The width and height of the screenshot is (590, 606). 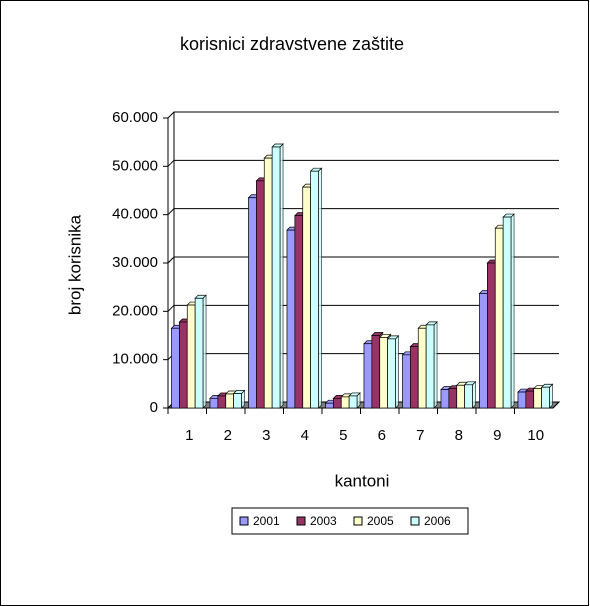 What do you see at coordinates (345, 521) in the screenshot?
I see `legend: 2001 2003 2005 2006` at bounding box center [345, 521].